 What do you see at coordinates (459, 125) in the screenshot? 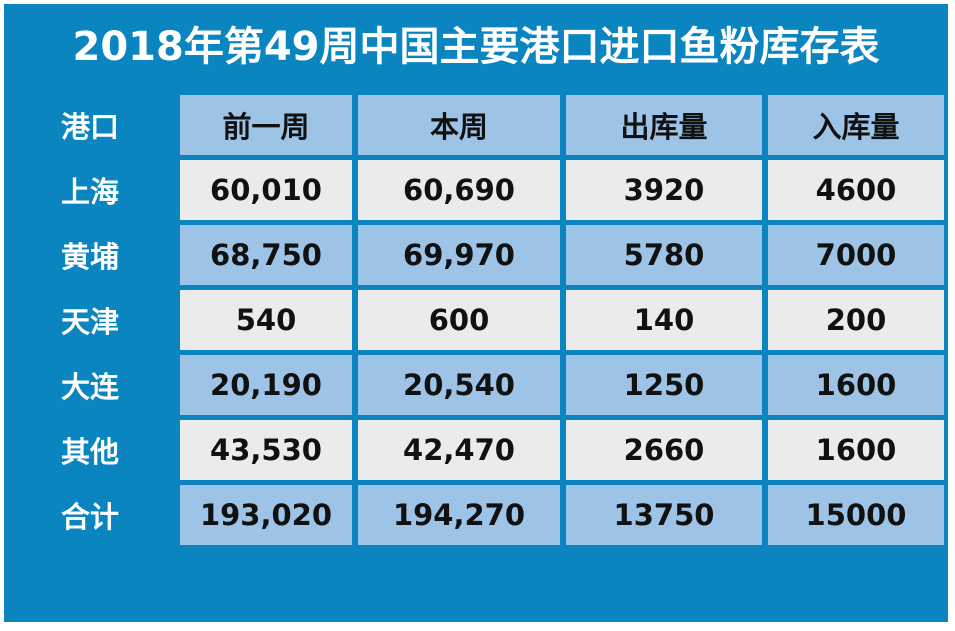
I see `header-cell: 本周` at bounding box center [459, 125].